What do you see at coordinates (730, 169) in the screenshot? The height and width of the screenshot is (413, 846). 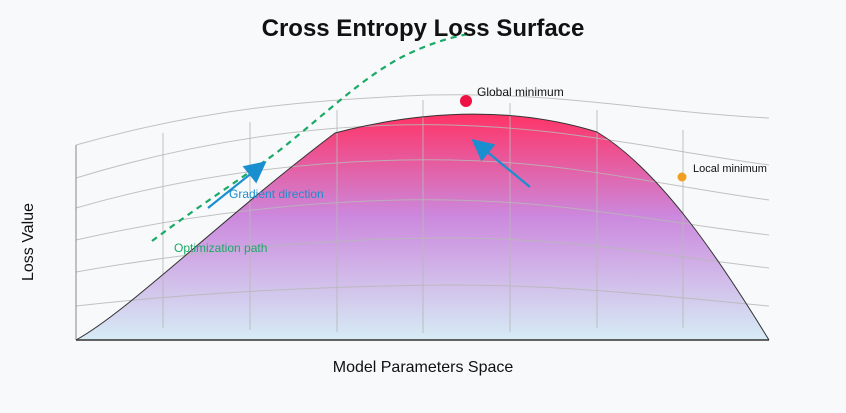 I see `local-minimum-label: Local minimum` at bounding box center [730, 169].